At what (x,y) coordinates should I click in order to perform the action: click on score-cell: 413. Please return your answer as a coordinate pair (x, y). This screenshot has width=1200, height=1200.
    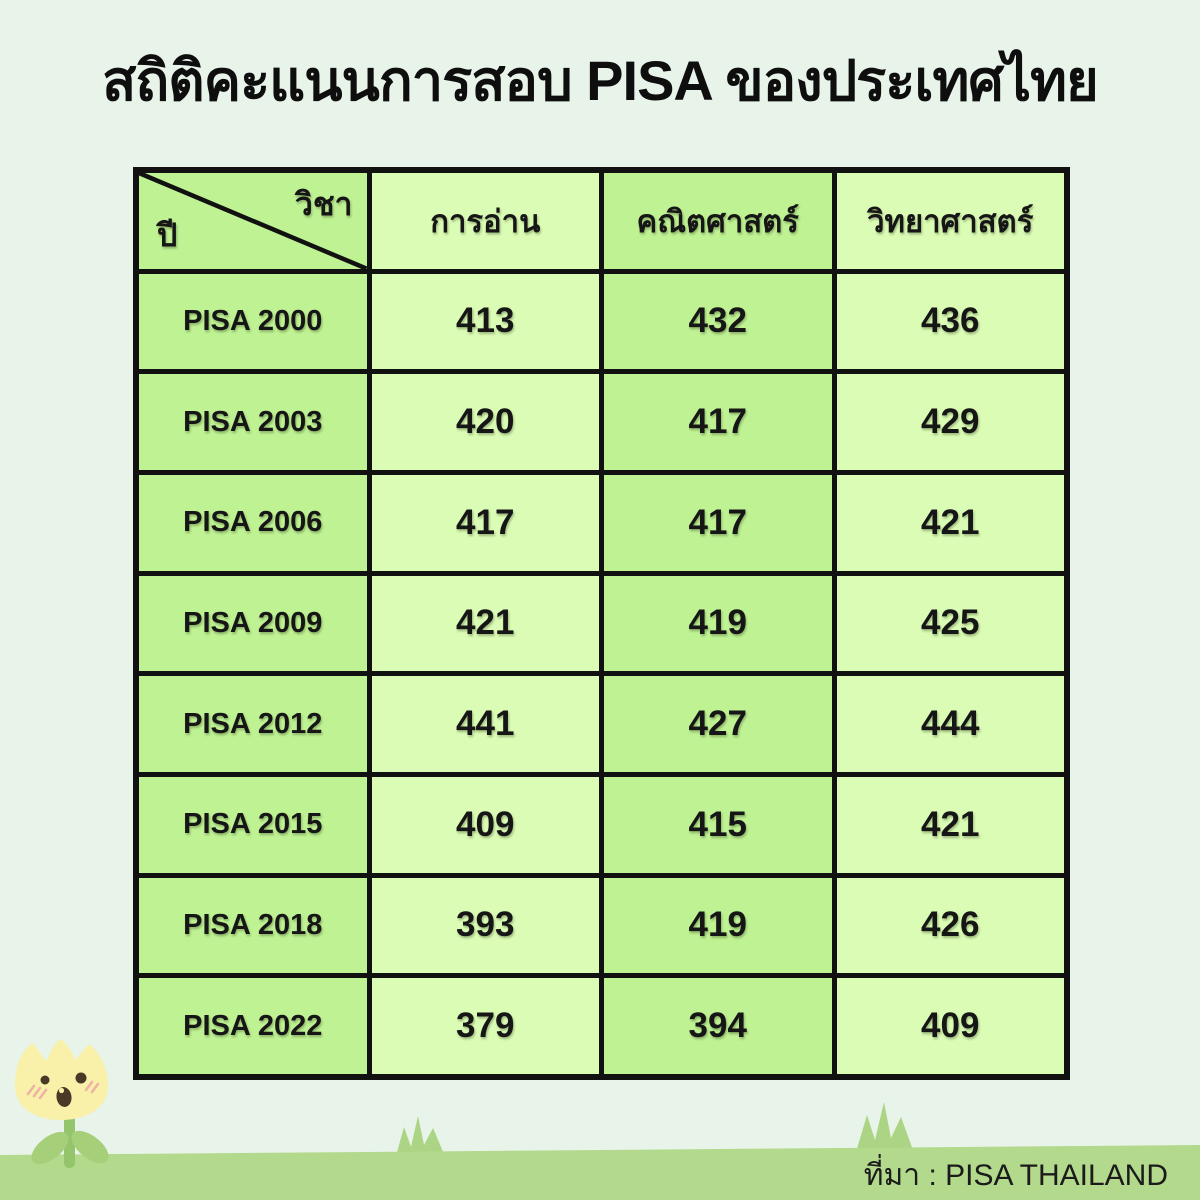
    Looking at the image, I should click on (485, 321).